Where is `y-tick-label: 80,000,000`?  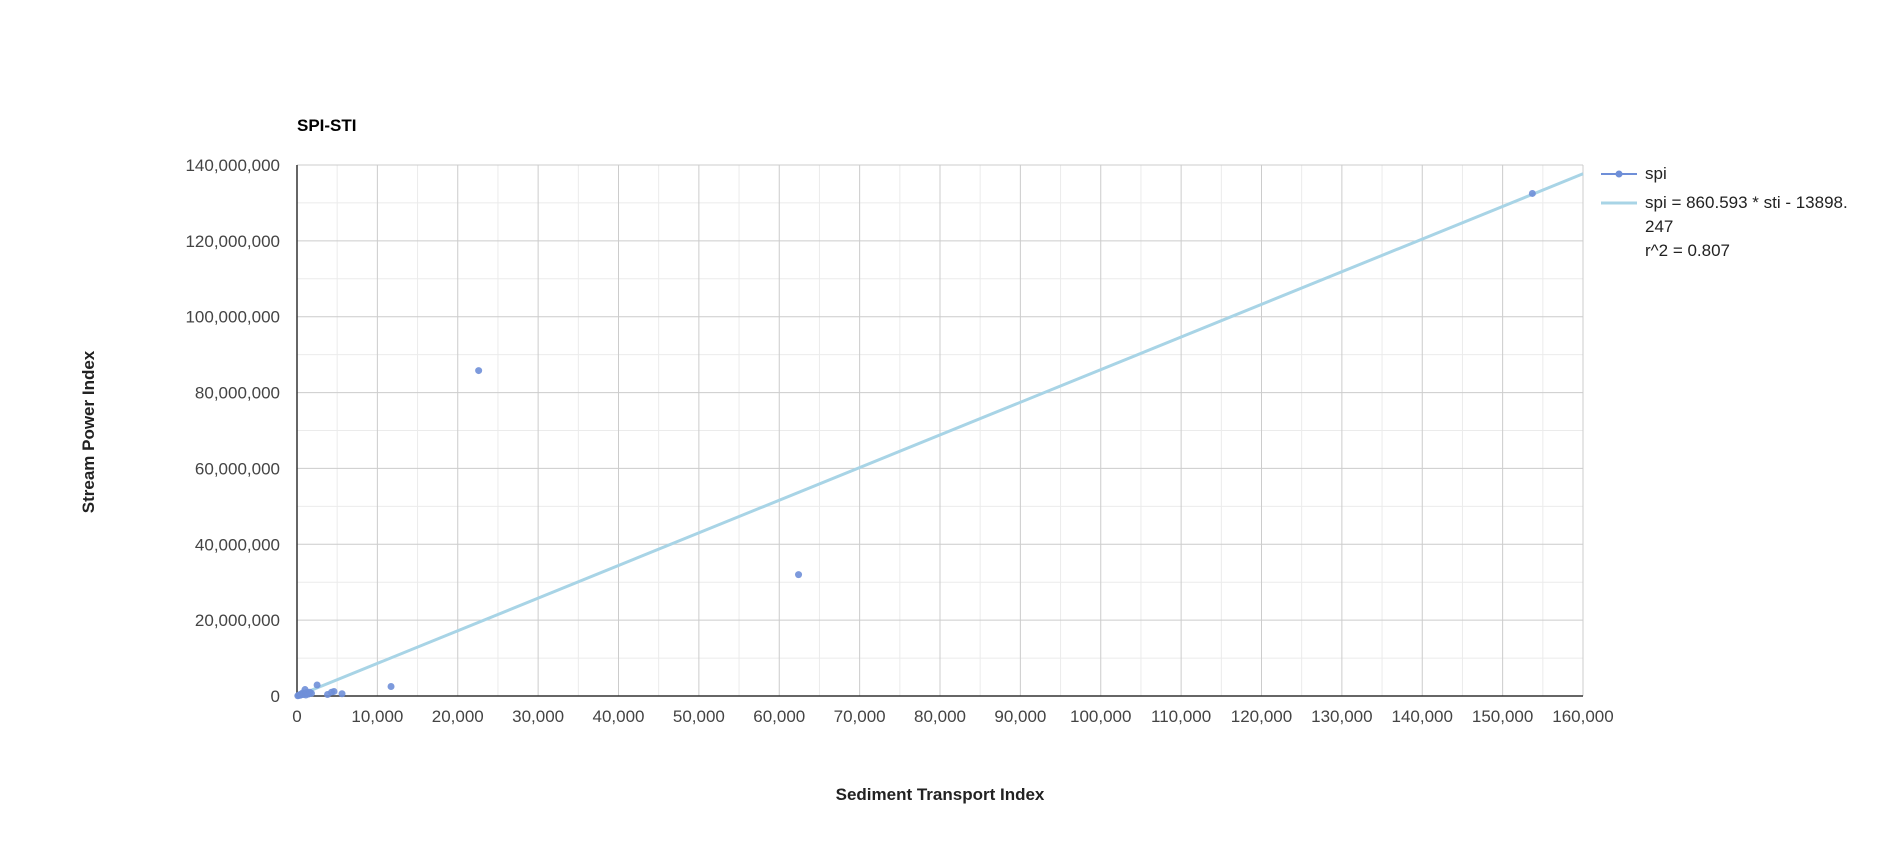 y-tick-label: 80,000,000 is located at coordinates (237, 393).